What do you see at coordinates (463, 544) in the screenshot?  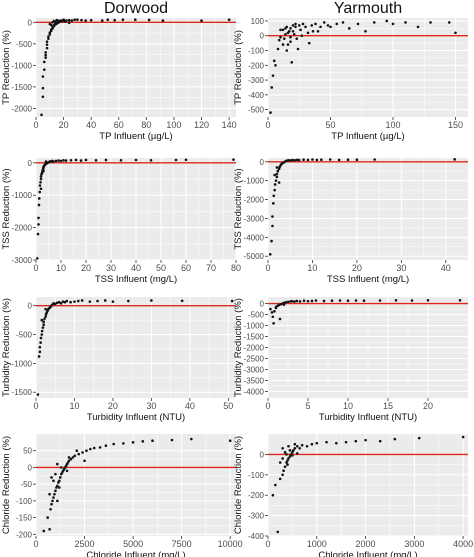 I see `x-tick-label: 4000` at bounding box center [463, 544].